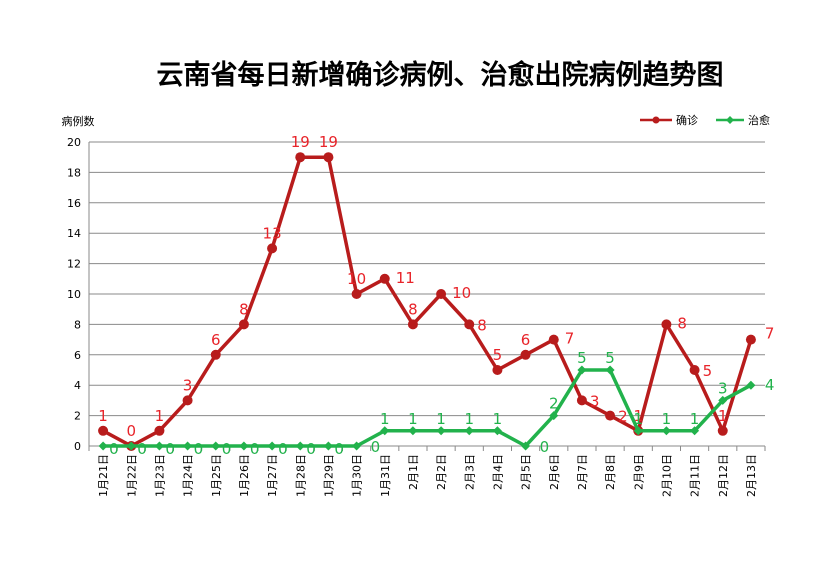 The width and height of the screenshot is (839, 570). Describe the element at coordinates (74, 264) in the screenshot. I see `y-tick-label: 12` at that location.